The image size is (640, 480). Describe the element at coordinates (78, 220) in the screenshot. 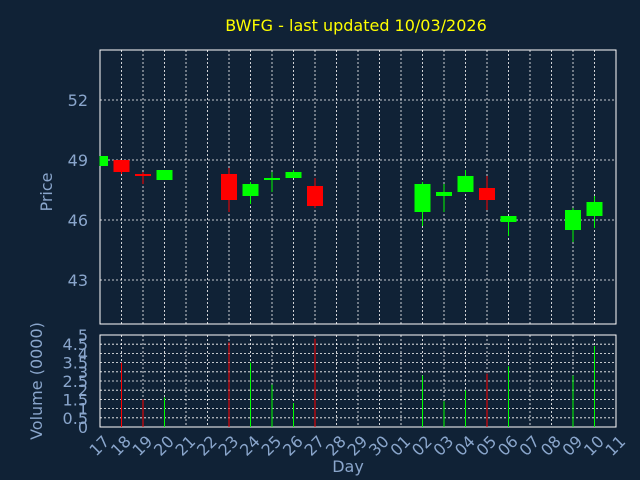

I see `price-tick-label: 46` at that location.